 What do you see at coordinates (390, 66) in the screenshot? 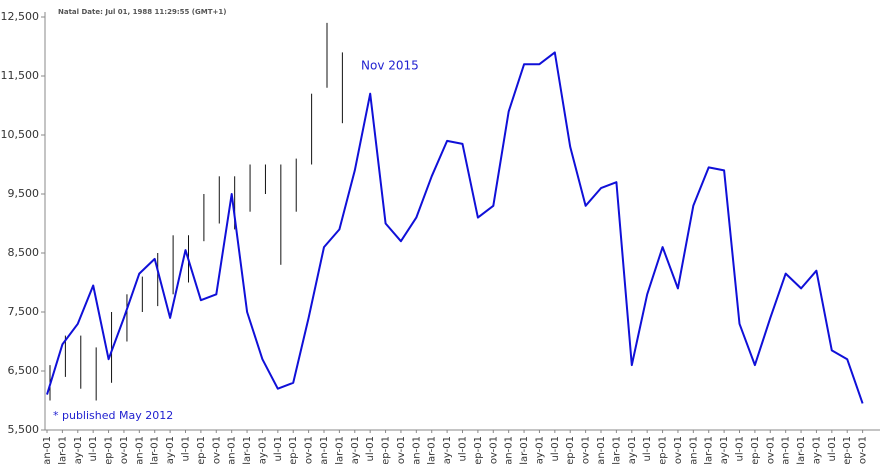
I see `annotation: Nov 2015` at bounding box center [390, 66].